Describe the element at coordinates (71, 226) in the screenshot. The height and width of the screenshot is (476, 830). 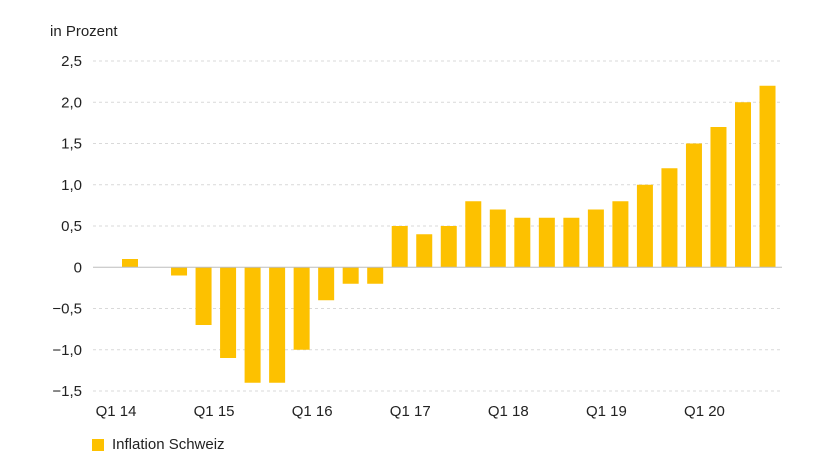
I see `y-tick-label: 0,5` at that location.